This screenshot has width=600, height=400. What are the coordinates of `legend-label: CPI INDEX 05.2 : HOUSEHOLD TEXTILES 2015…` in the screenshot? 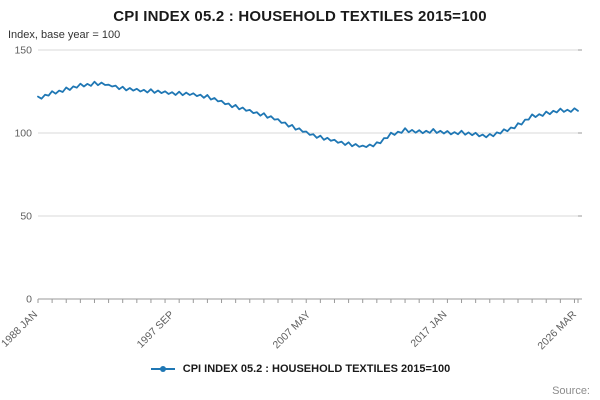 It's located at (316, 369).